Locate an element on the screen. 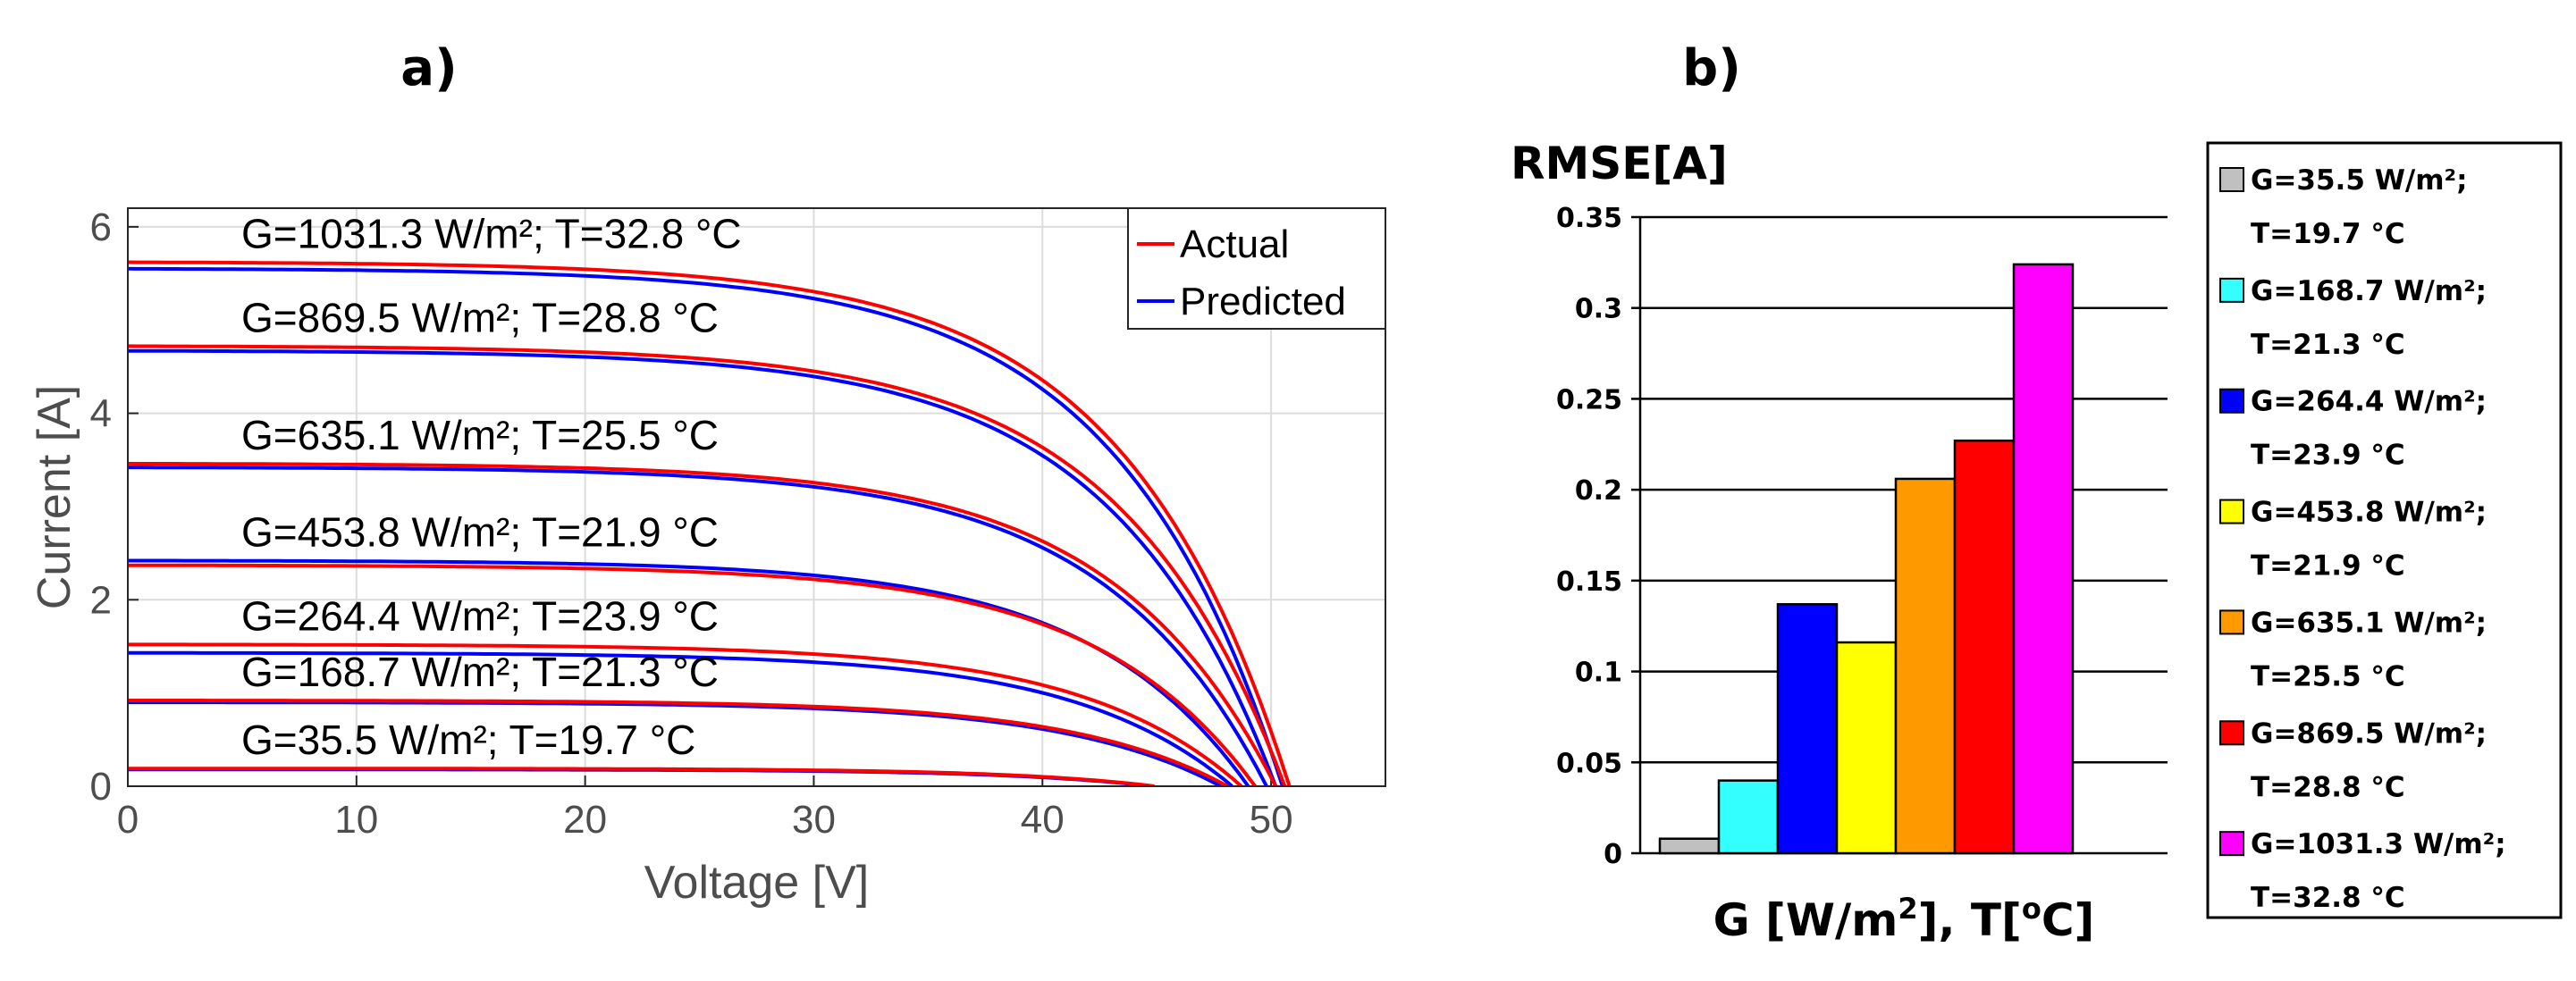 The width and height of the screenshot is (2576, 981). x-tick-label: 20 is located at coordinates (585, 820).